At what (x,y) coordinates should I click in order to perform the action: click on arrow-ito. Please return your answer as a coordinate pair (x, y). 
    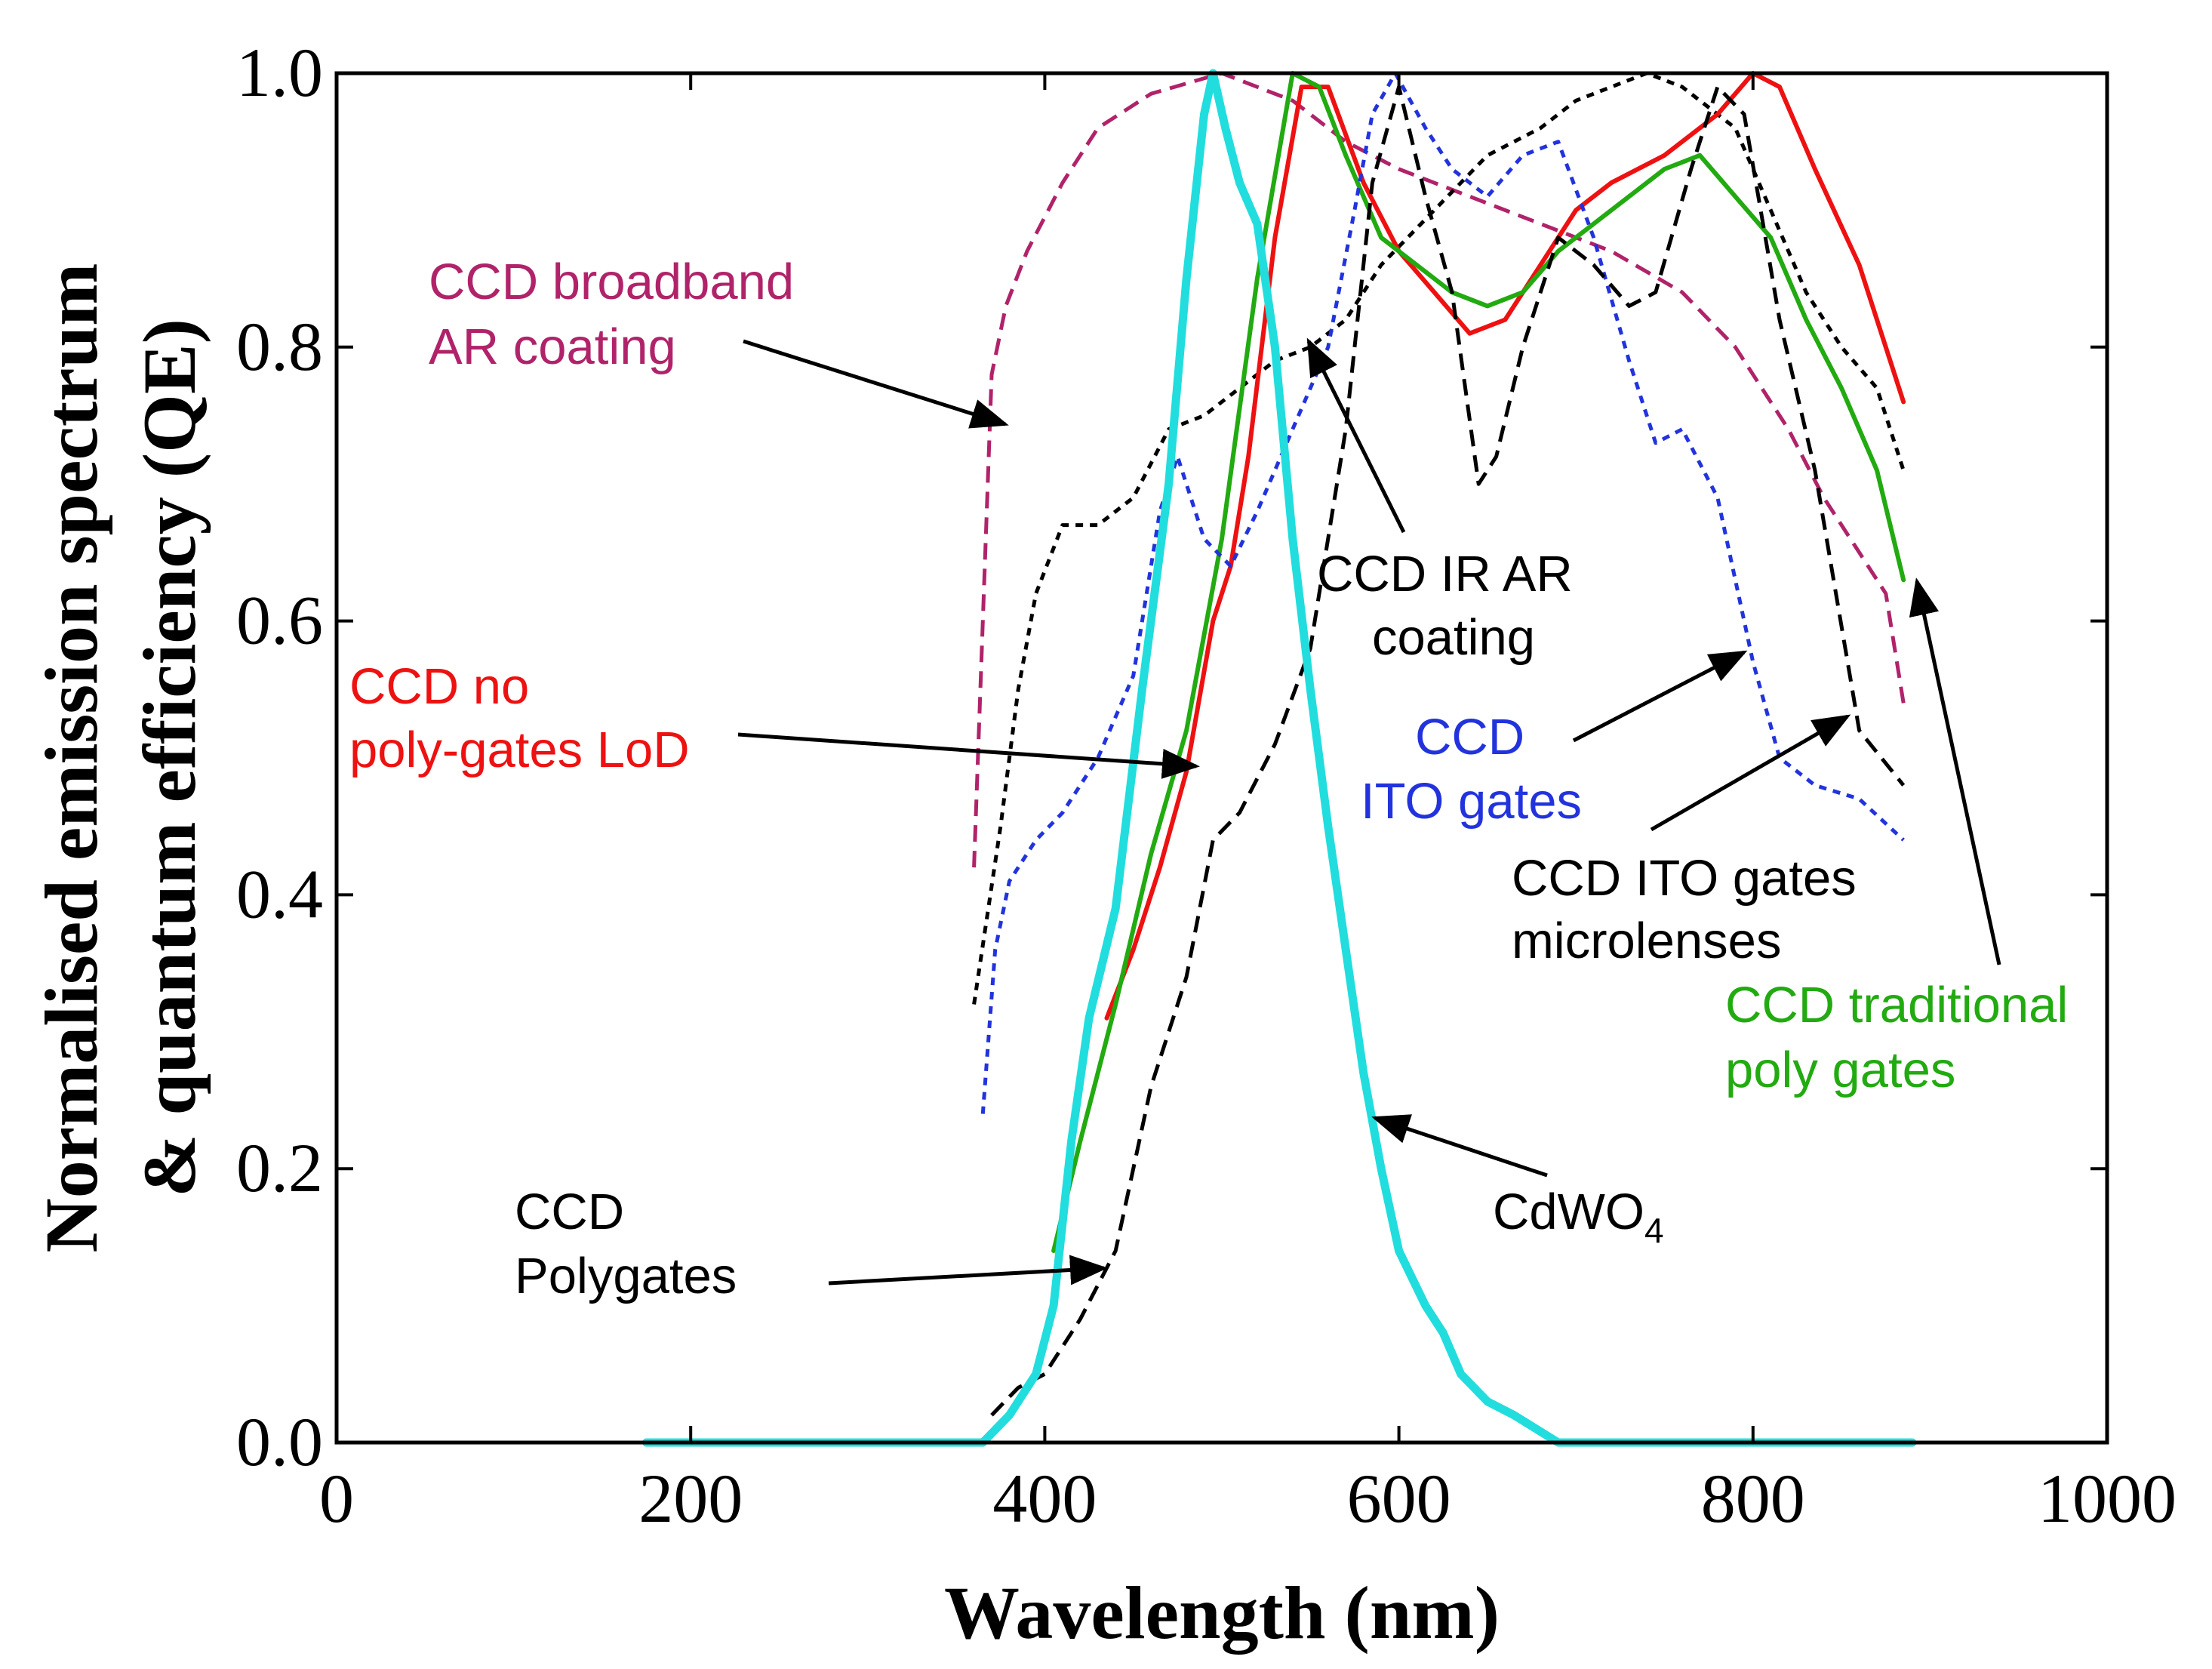
    Looking at the image, I should click on (1660, 696).